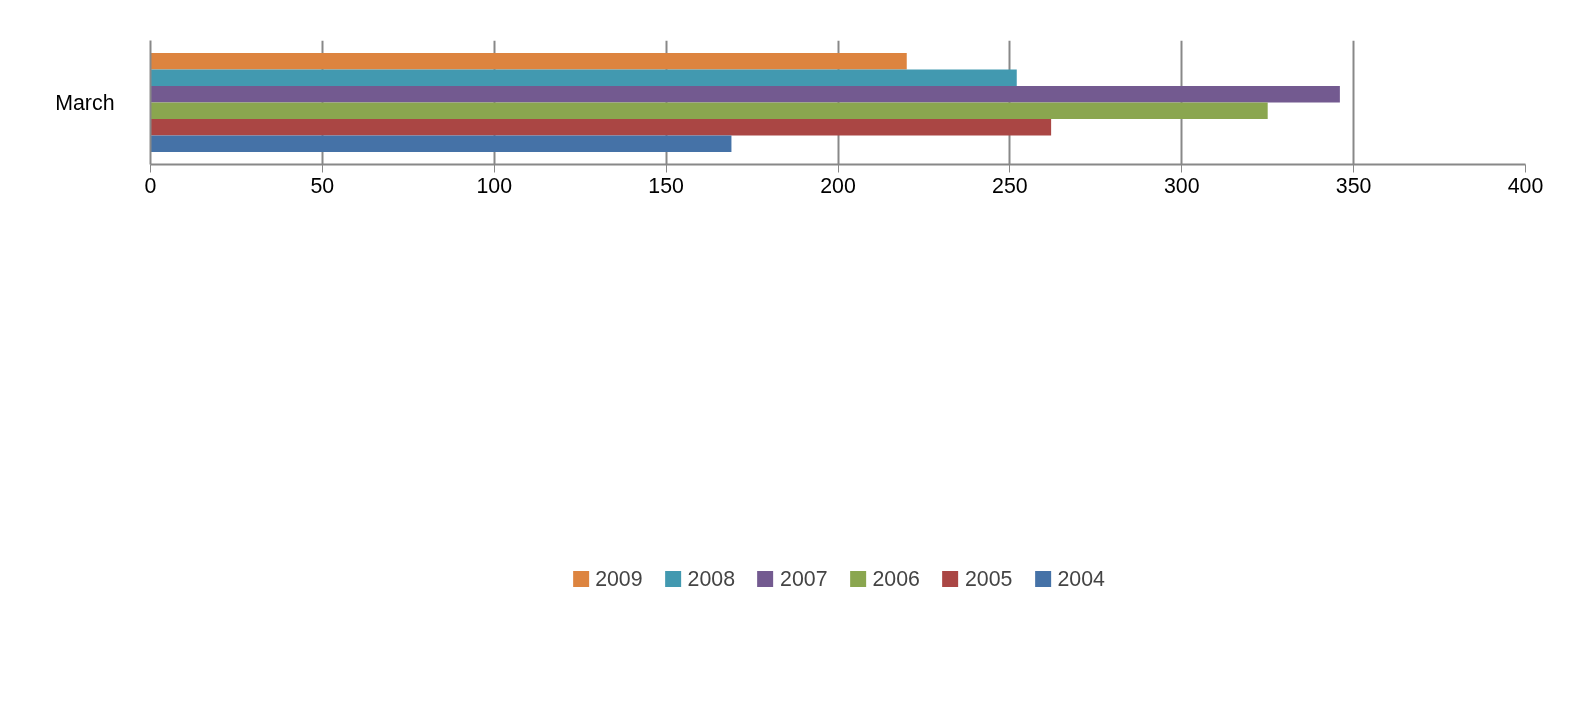  I want to click on x-tick-label: 200, so click(838, 185).